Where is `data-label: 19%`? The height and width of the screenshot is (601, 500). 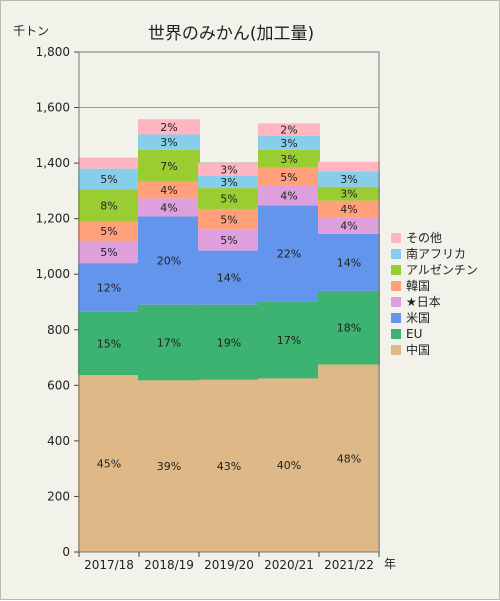
data-label: 19% is located at coordinates (229, 342).